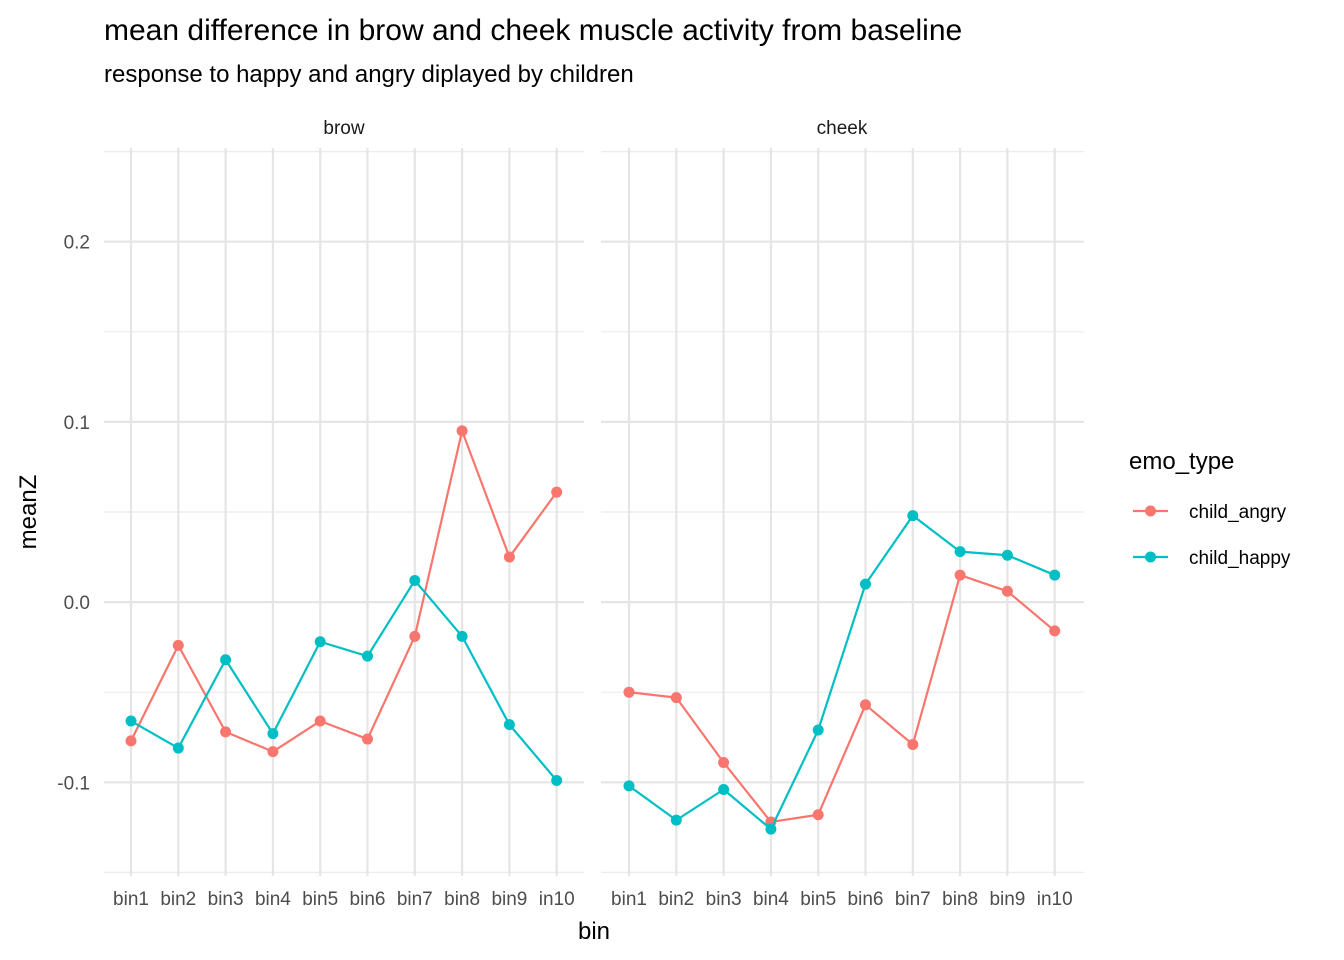 The height and width of the screenshot is (960, 1344). I want to click on facet-label-brow: brow, so click(343, 128).